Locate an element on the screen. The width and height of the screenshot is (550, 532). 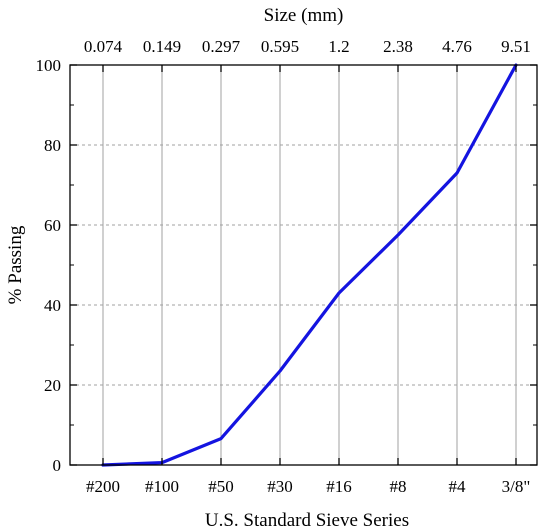
y-tick-label: 60 is located at coordinates (52, 225).